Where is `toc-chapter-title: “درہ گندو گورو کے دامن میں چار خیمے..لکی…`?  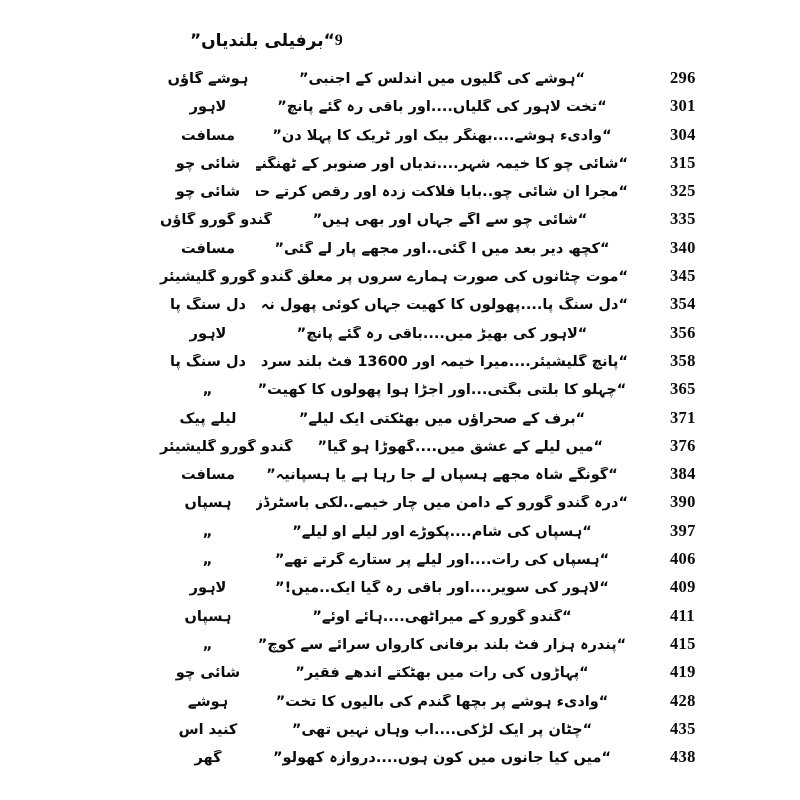 toc-chapter-title: “درہ گندو گورو کے دامن میں چار خیمے..لکی… is located at coordinates (442, 503).